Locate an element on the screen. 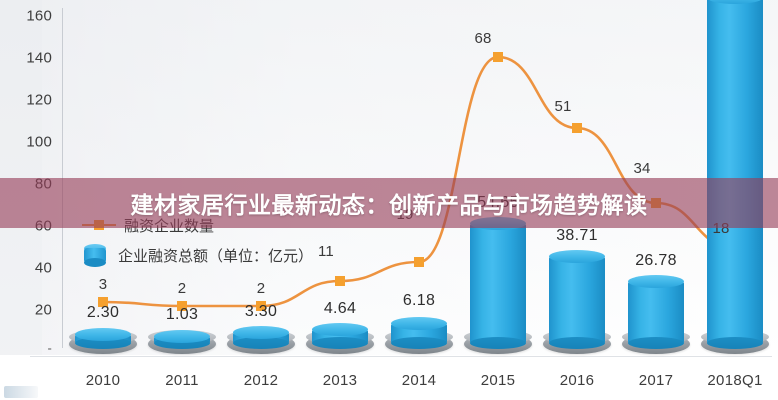 This screenshot has width=778, height=400. line-value-label: 34 is located at coordinates (642, 168).